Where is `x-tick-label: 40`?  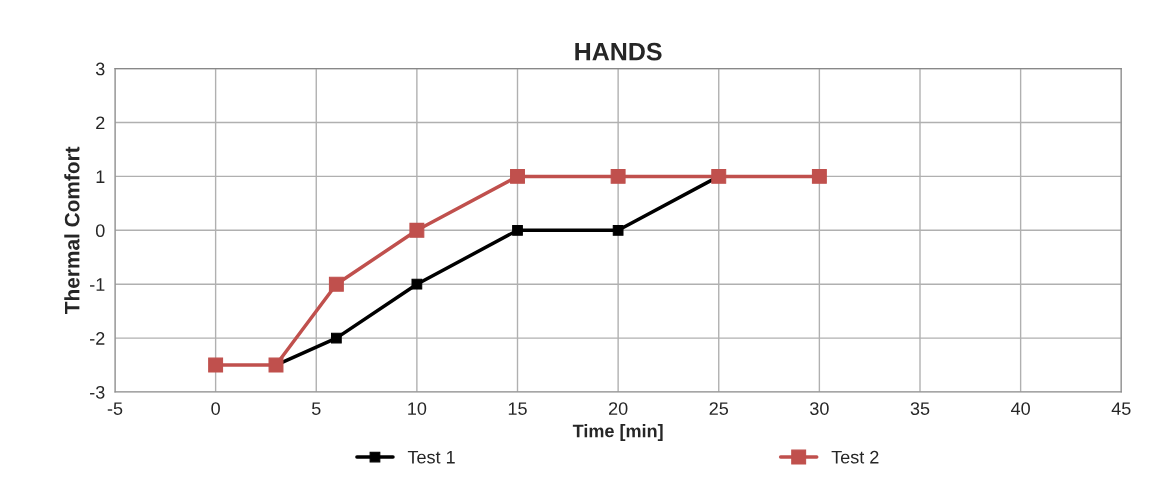 x-tick-label: 40 is located at coordinates (1020, 408).